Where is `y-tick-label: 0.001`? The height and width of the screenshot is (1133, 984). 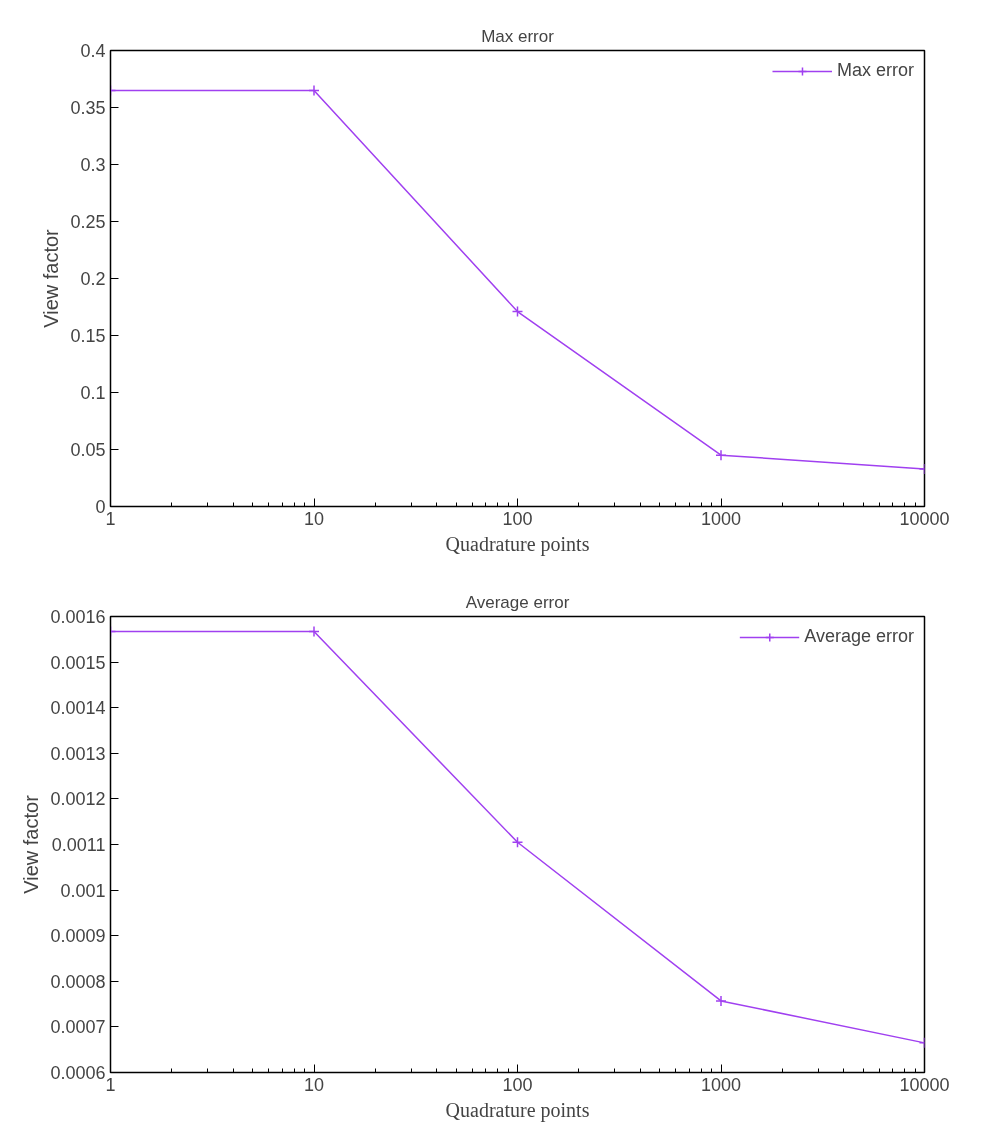 y-tick-label: 0.001 is located at coordinates (83, 890).